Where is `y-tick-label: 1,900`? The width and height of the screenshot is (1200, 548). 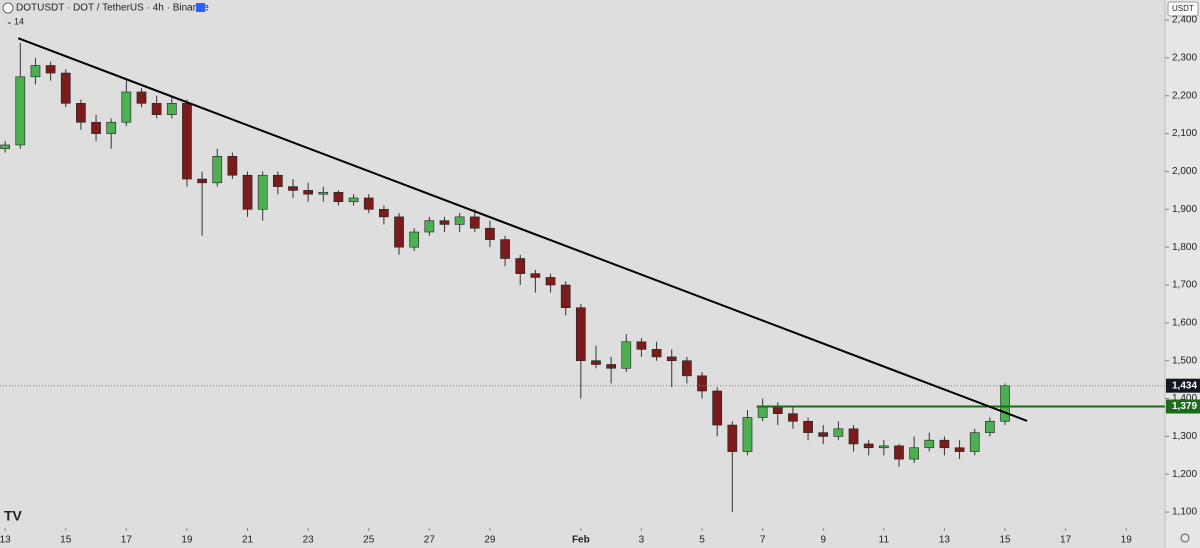
y-tick-label: 1,900 is located at coordinates (1184, 209).